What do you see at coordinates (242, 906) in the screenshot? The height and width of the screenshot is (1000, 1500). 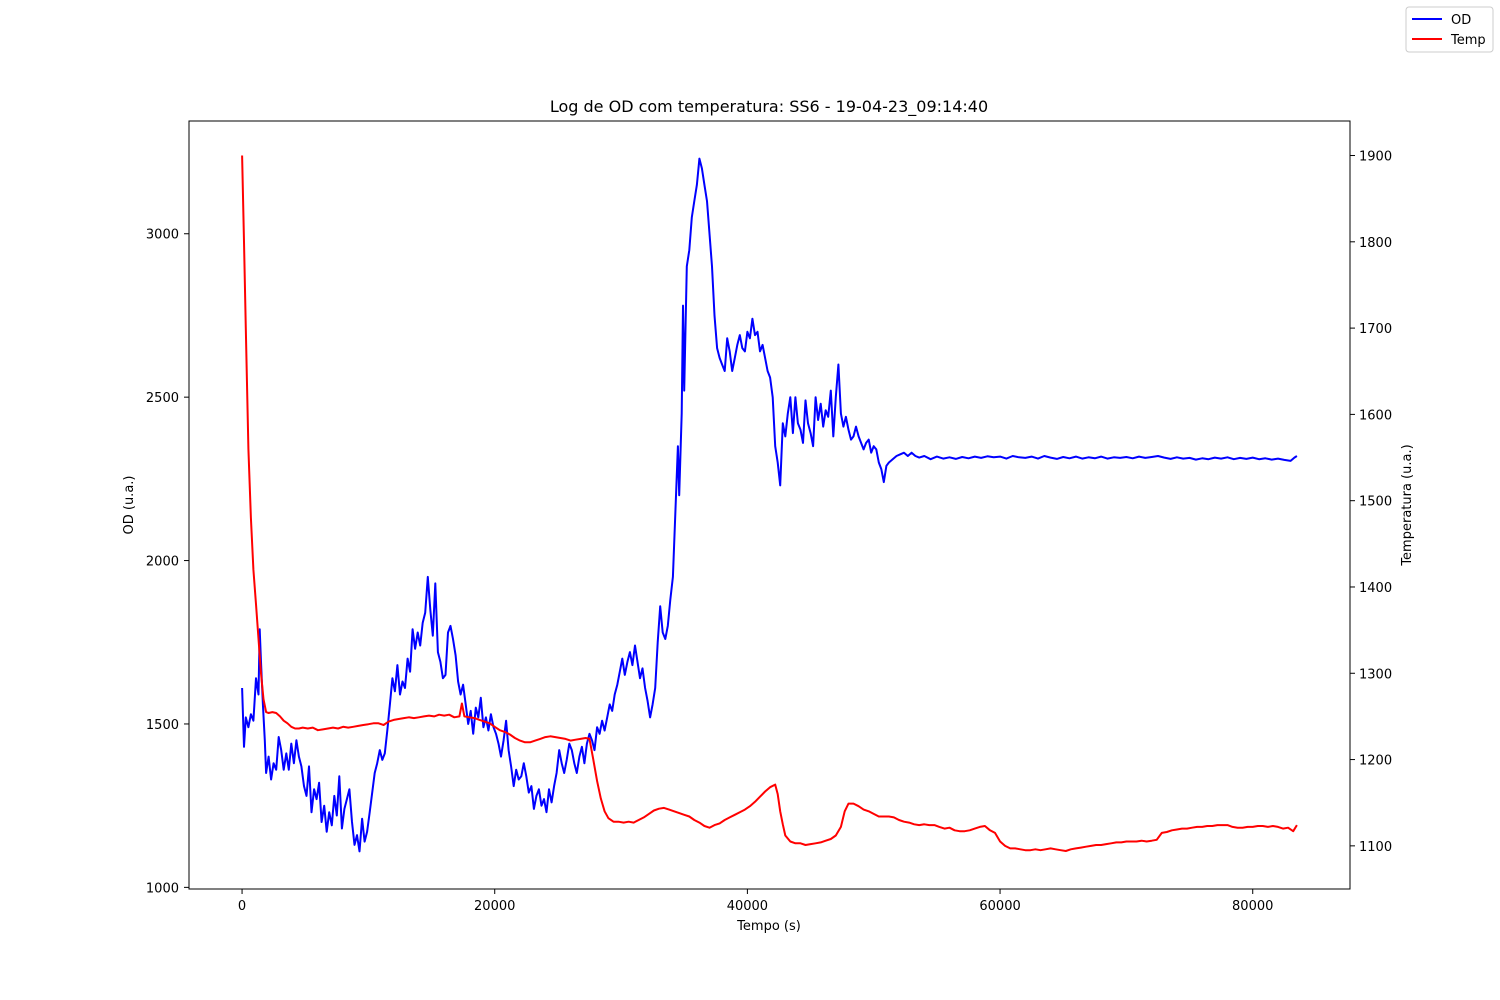 I see `x-tick-label: 0` at bounding box center [242, 906].